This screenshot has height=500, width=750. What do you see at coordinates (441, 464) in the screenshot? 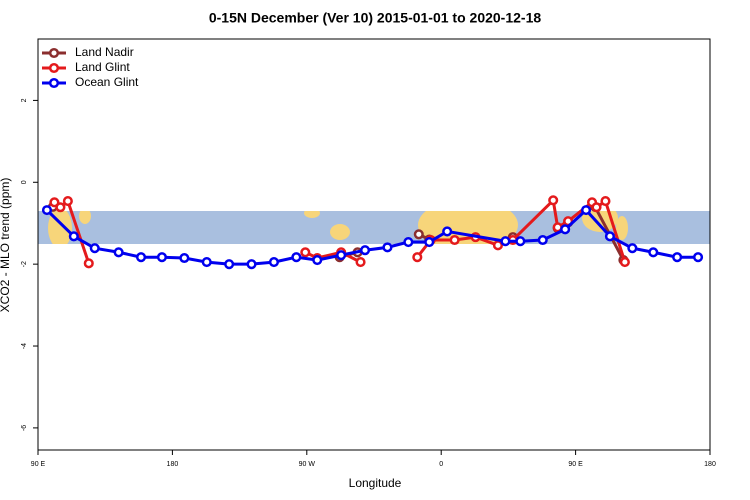
I see `x-tick-label: 0` at bounding box center [441, 464].